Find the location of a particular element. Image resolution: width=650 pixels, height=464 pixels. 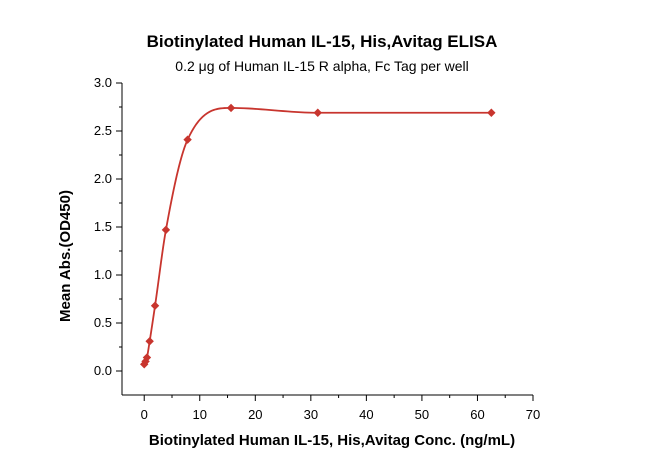

x-tick-label: 20 is located at coordinates (255, 414).